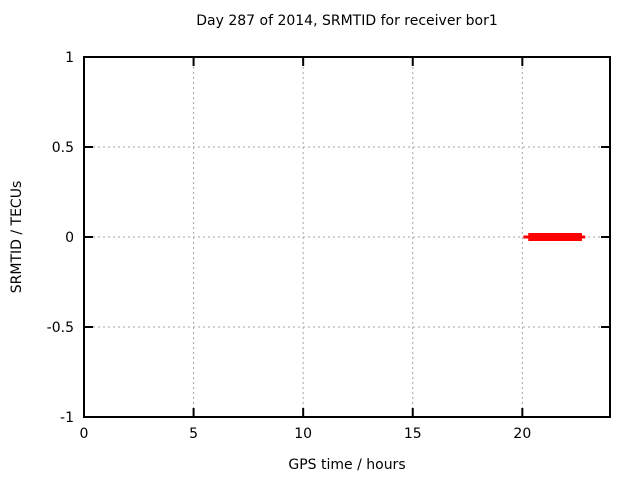 Image resolution: width=640 pixels, height=480 pixels. Describe the element at coordinates (84, 434) in the screenshot. I see `x-tick-label: 0` at that location.